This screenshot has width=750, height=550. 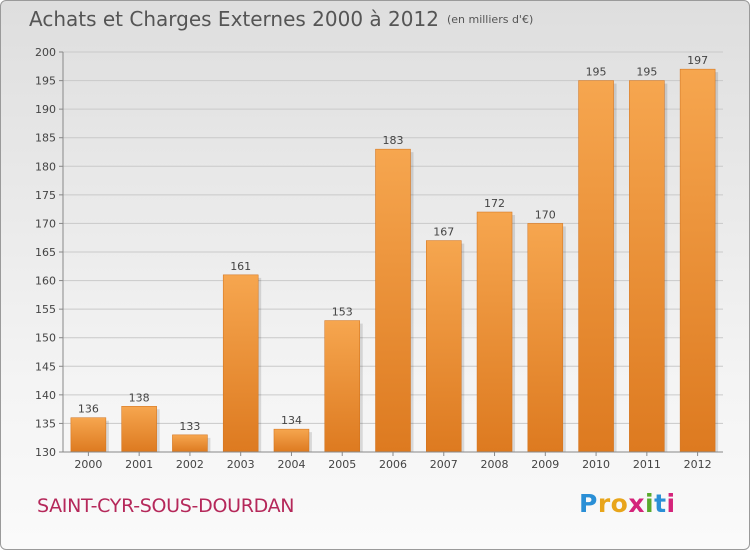 I want to click on value-label-2000: 136, so click(x=88, y=409).